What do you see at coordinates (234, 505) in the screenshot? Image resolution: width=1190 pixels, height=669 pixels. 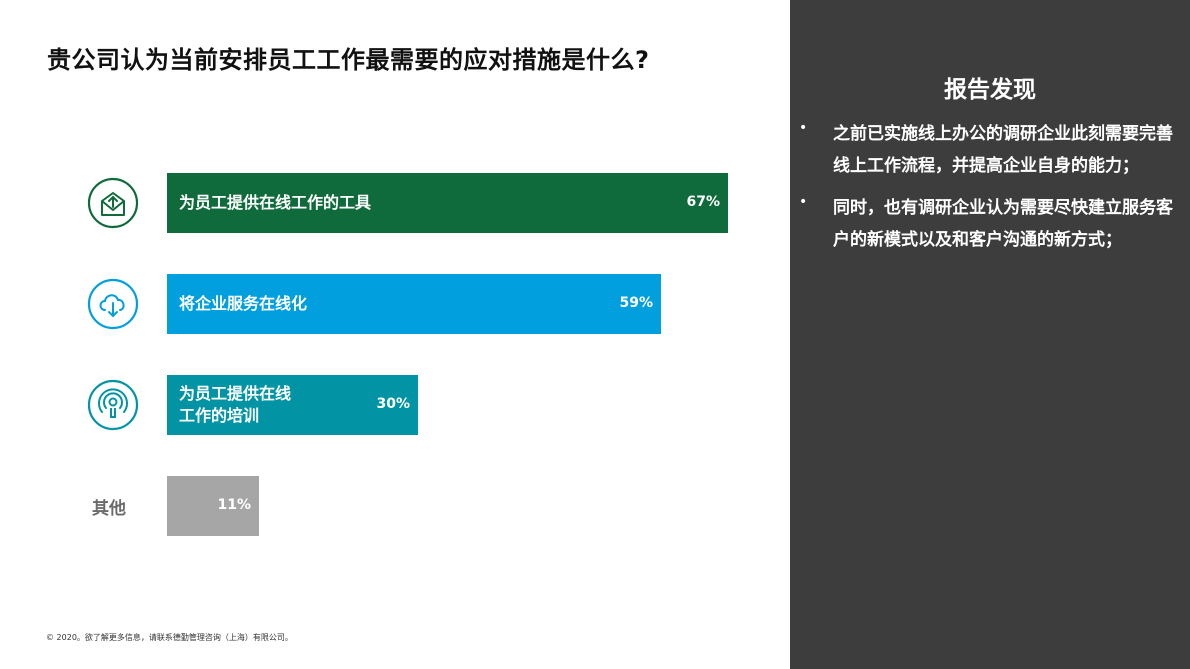 I see `bar-value-label: 11%` at bounding box center [234, 505].